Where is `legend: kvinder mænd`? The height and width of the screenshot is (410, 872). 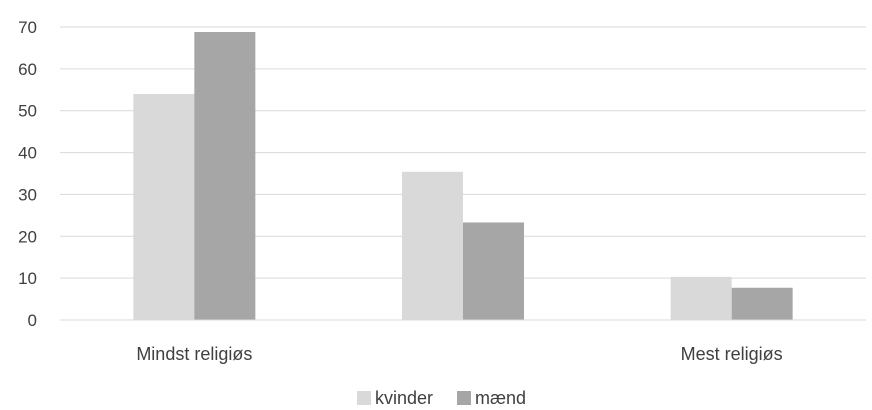
legend: kvinder mænd is located at coordinates (441, 398).